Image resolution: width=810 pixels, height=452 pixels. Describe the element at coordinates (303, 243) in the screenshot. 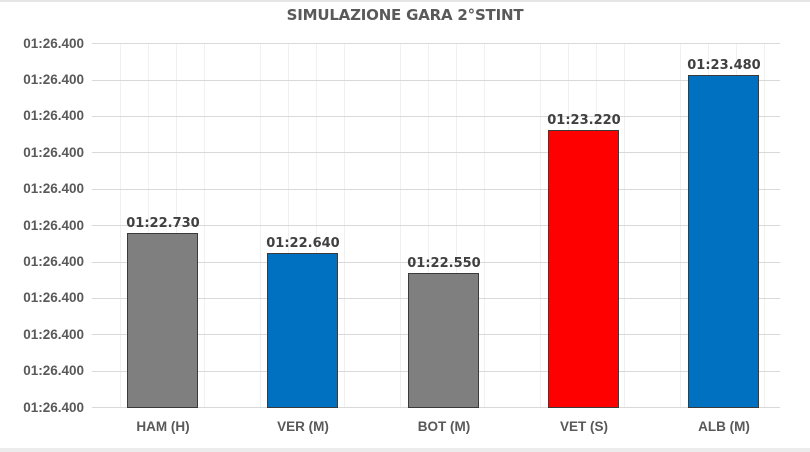

I see `bar-value-label: 01:22.640` at that location.